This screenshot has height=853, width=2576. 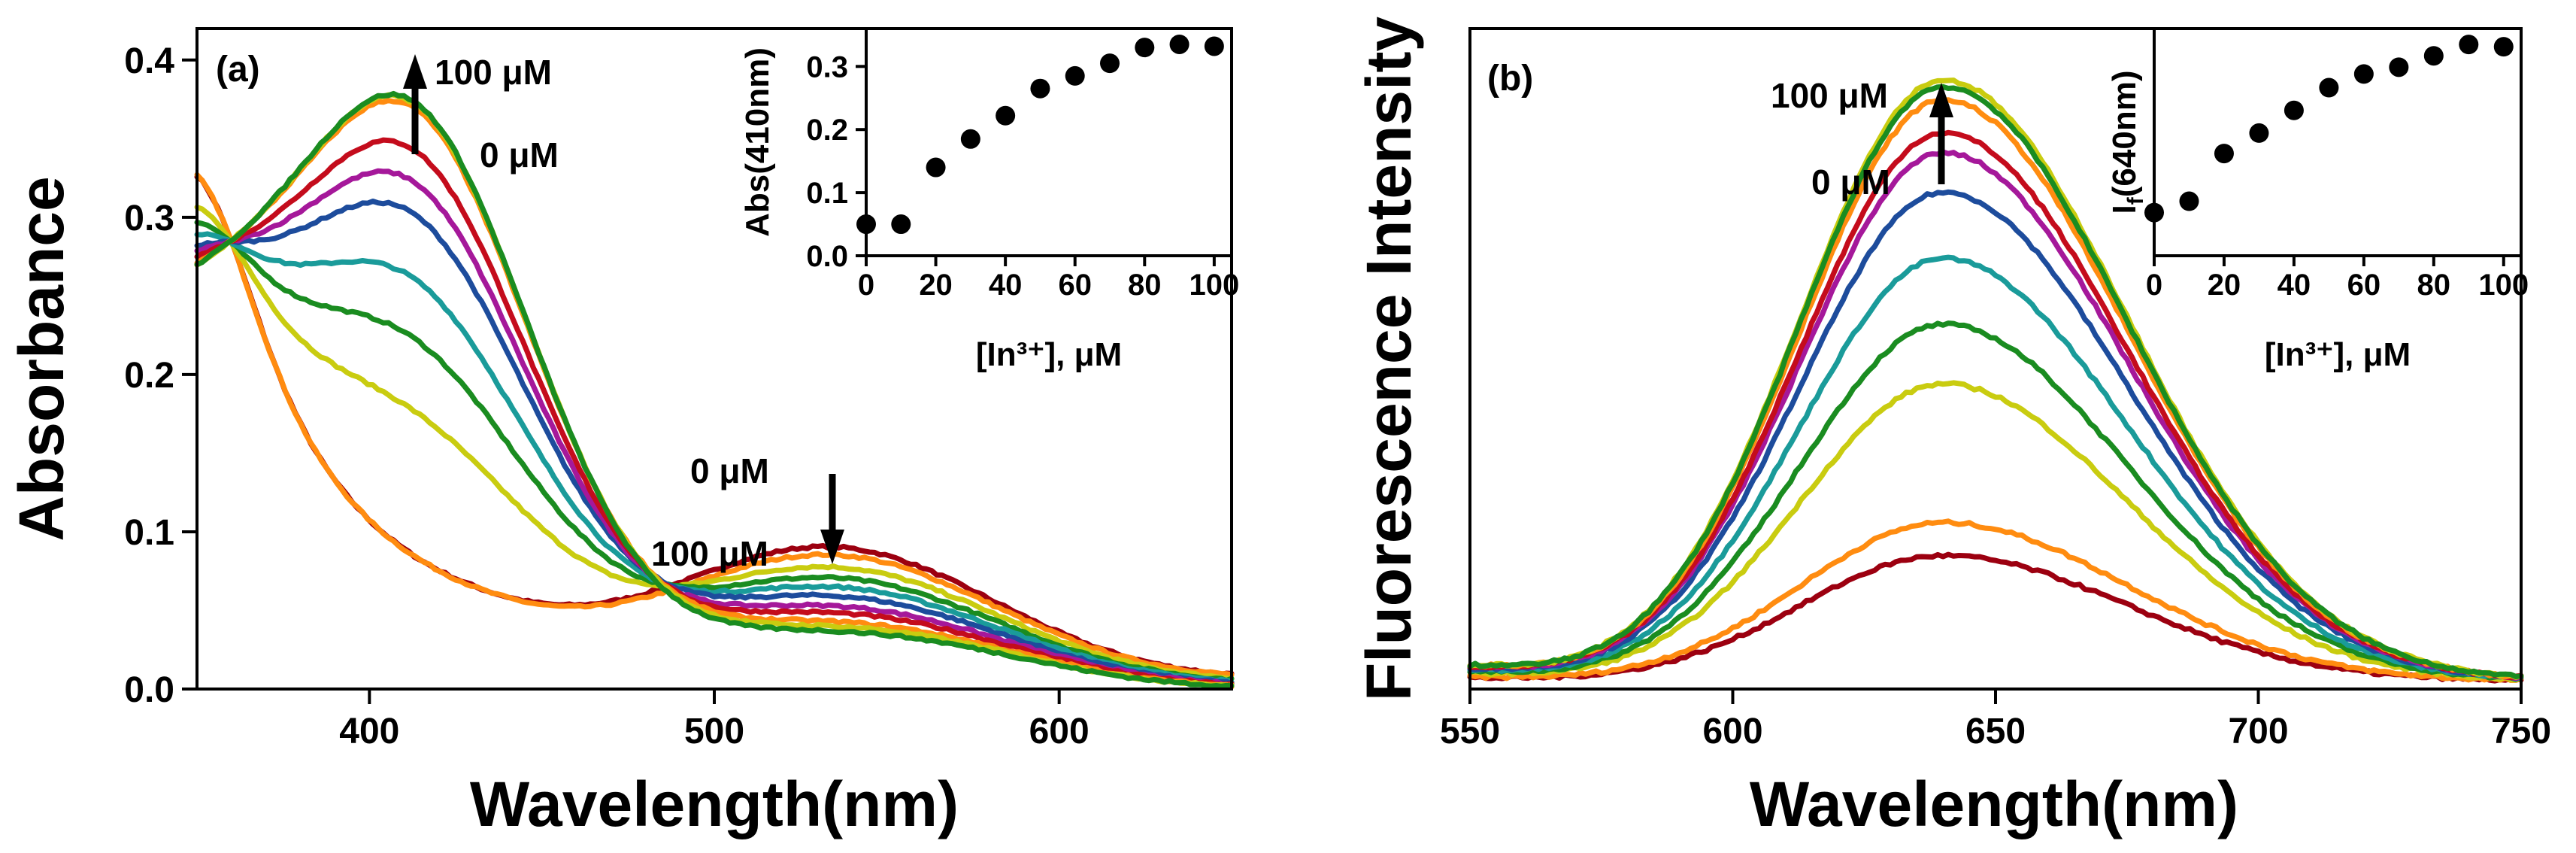 What do you see at coordinates (1214, 285) in the screenshot?
I see `panel-a-inset-x-tick-label: 100` at bounding box center [1214, 285].